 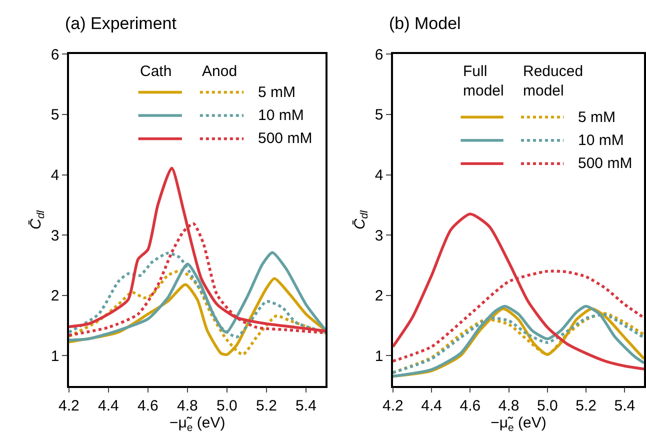 I want to click on chart-title: (b) Model, so click(x=425, y=23).